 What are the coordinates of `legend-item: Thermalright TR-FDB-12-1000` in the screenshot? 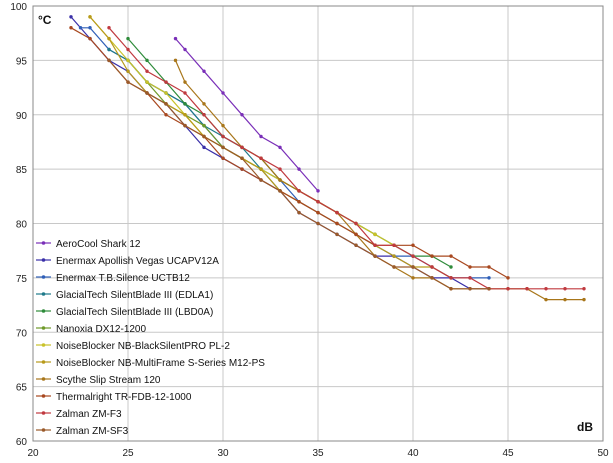 It's located at (114, 397).